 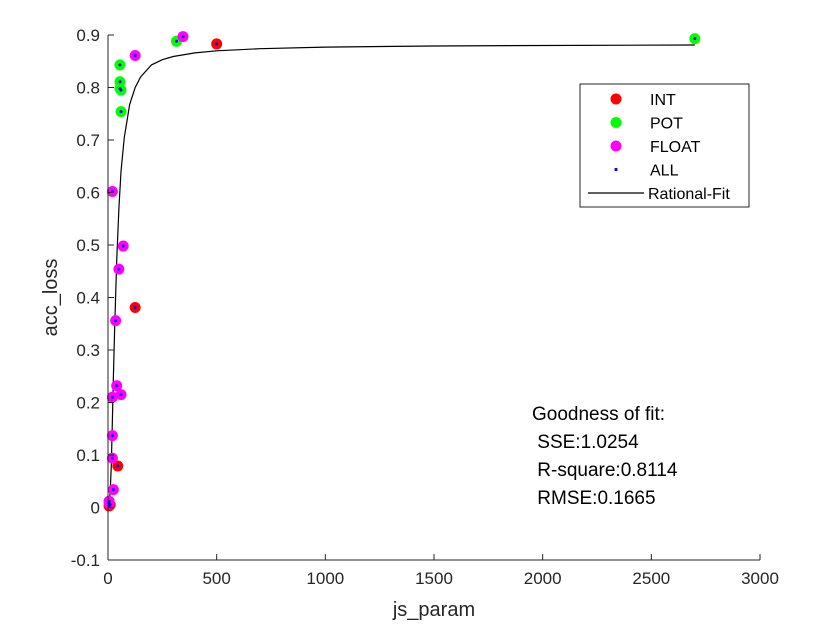 What do you see at coordinates (88, 35) in the screenshot?
I see `y-tick-label: 0.9` at bounding box center [88, 35].